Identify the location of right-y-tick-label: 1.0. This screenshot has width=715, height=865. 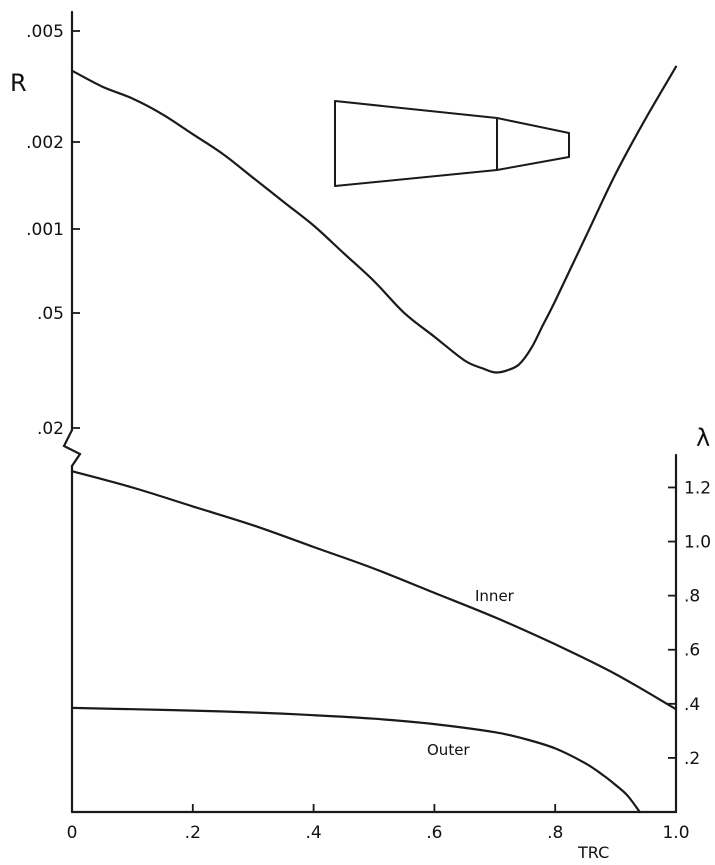
(697, 543).